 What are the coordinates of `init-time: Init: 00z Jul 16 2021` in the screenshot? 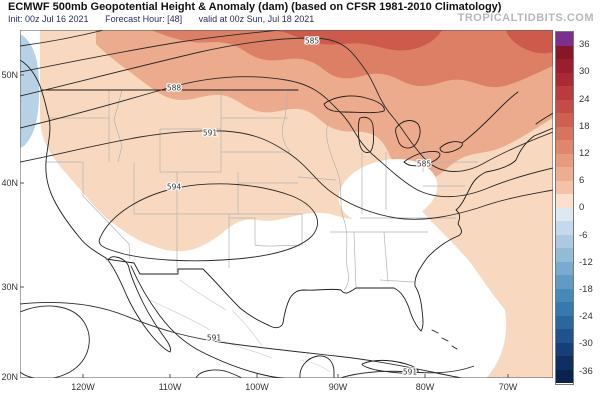 It's located at (48, 19).